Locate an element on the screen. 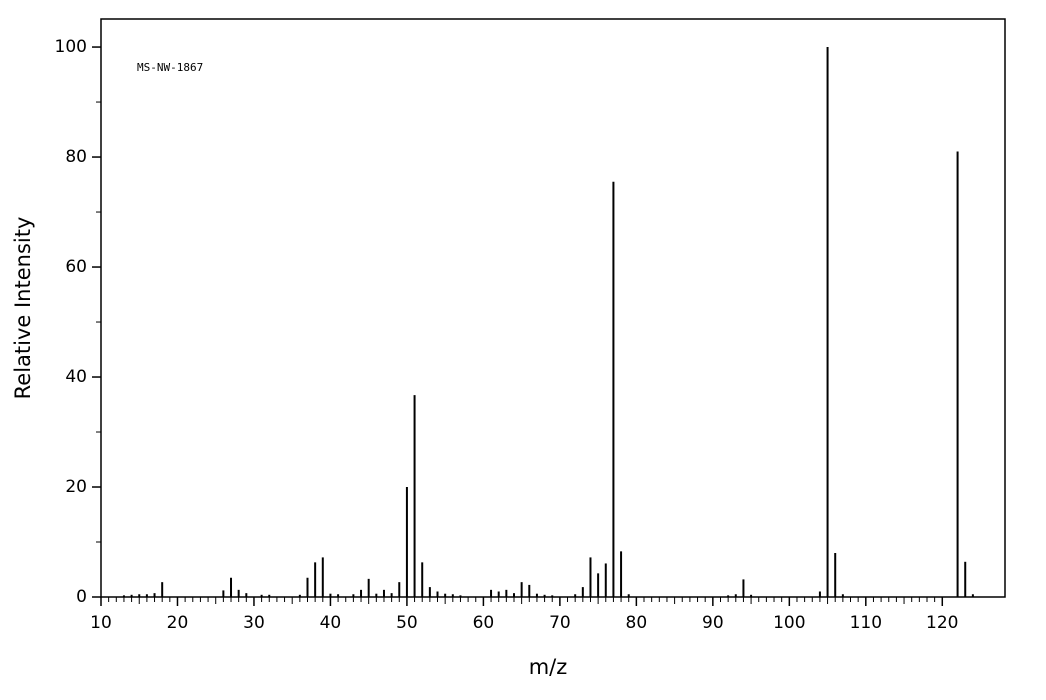 The height and width of the screenshot is (700, 1046). x-axis-label: m/z is located at coordinates (548, 667).